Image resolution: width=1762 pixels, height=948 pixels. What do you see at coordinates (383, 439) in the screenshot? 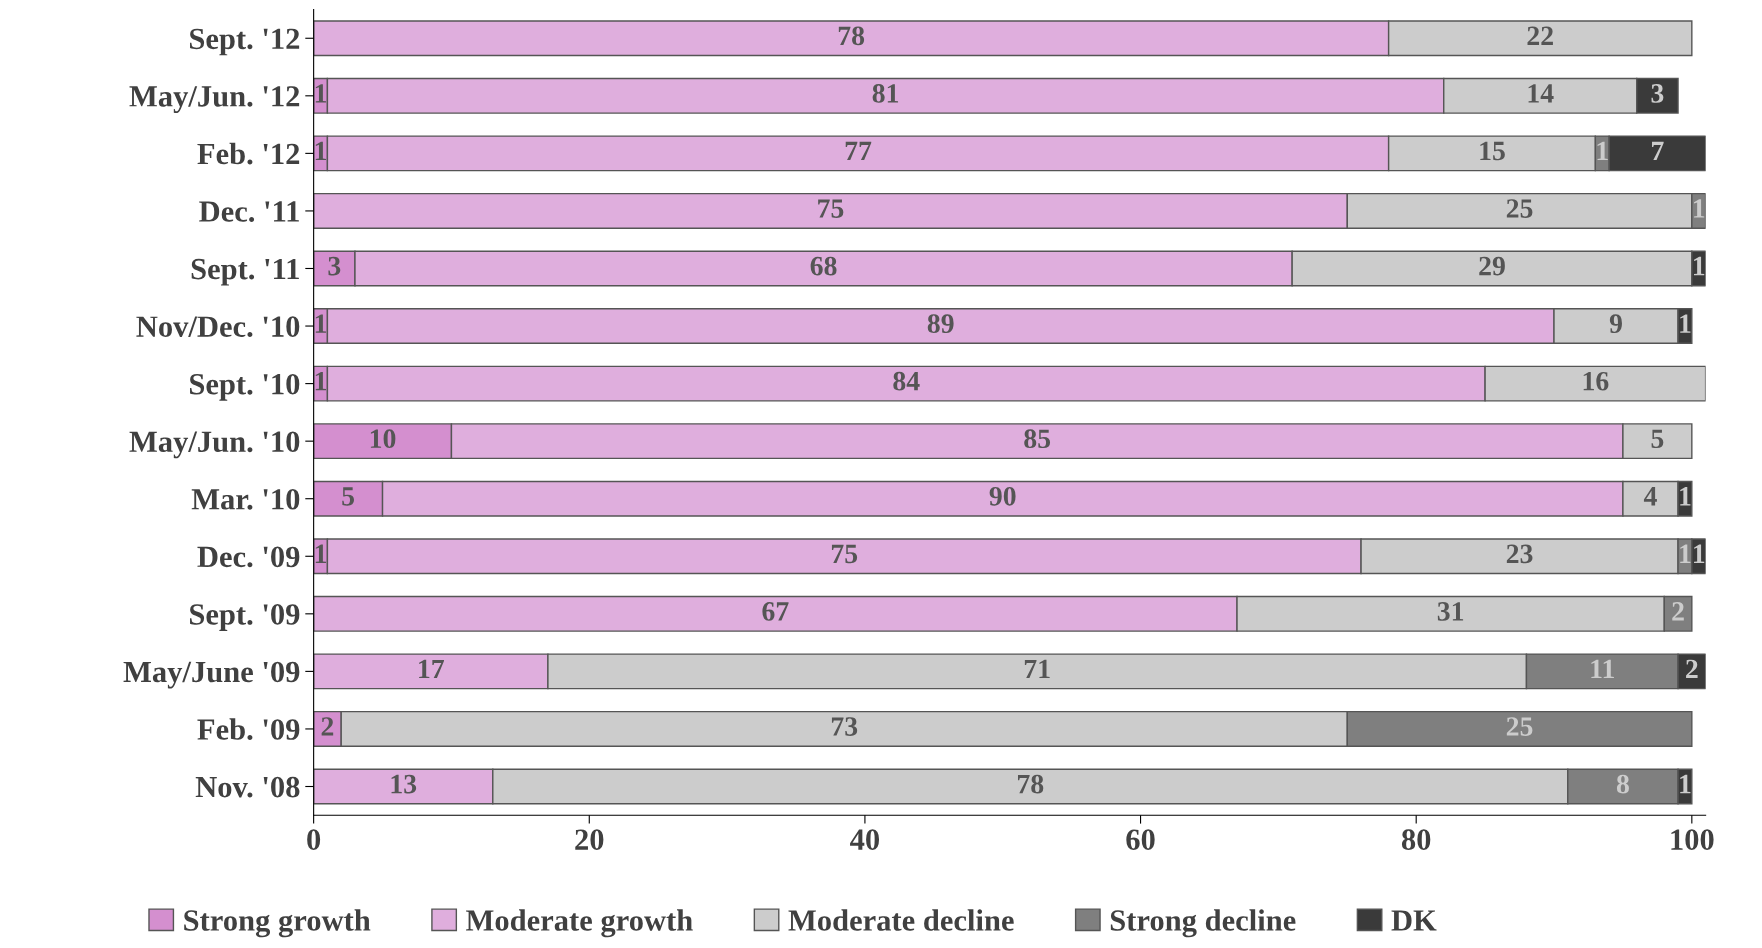
I see `data-label: 10` at bounding box center [383, 439].